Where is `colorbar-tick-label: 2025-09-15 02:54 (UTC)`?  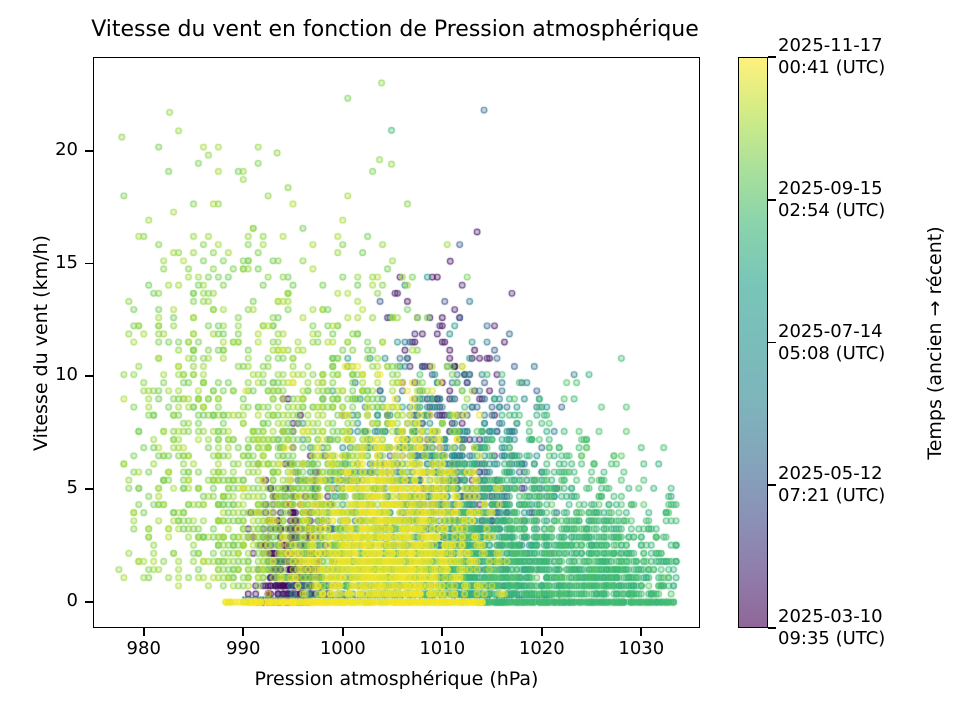 colorbar-tick-label: 2025-09-15 02:54 (UTC) is located at coordinates (832, 199).